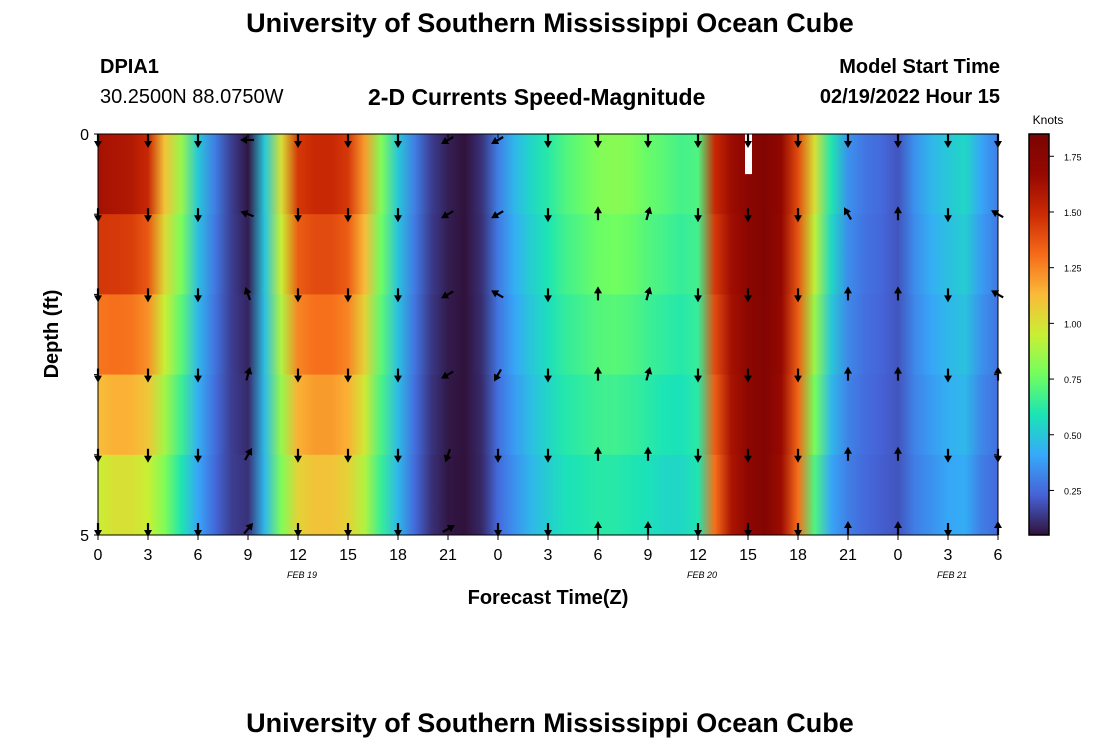 The width and height of the screenshot is (1100, 750). I want to click on colorbar-tick-label: 1.00, so click(1073, 324).